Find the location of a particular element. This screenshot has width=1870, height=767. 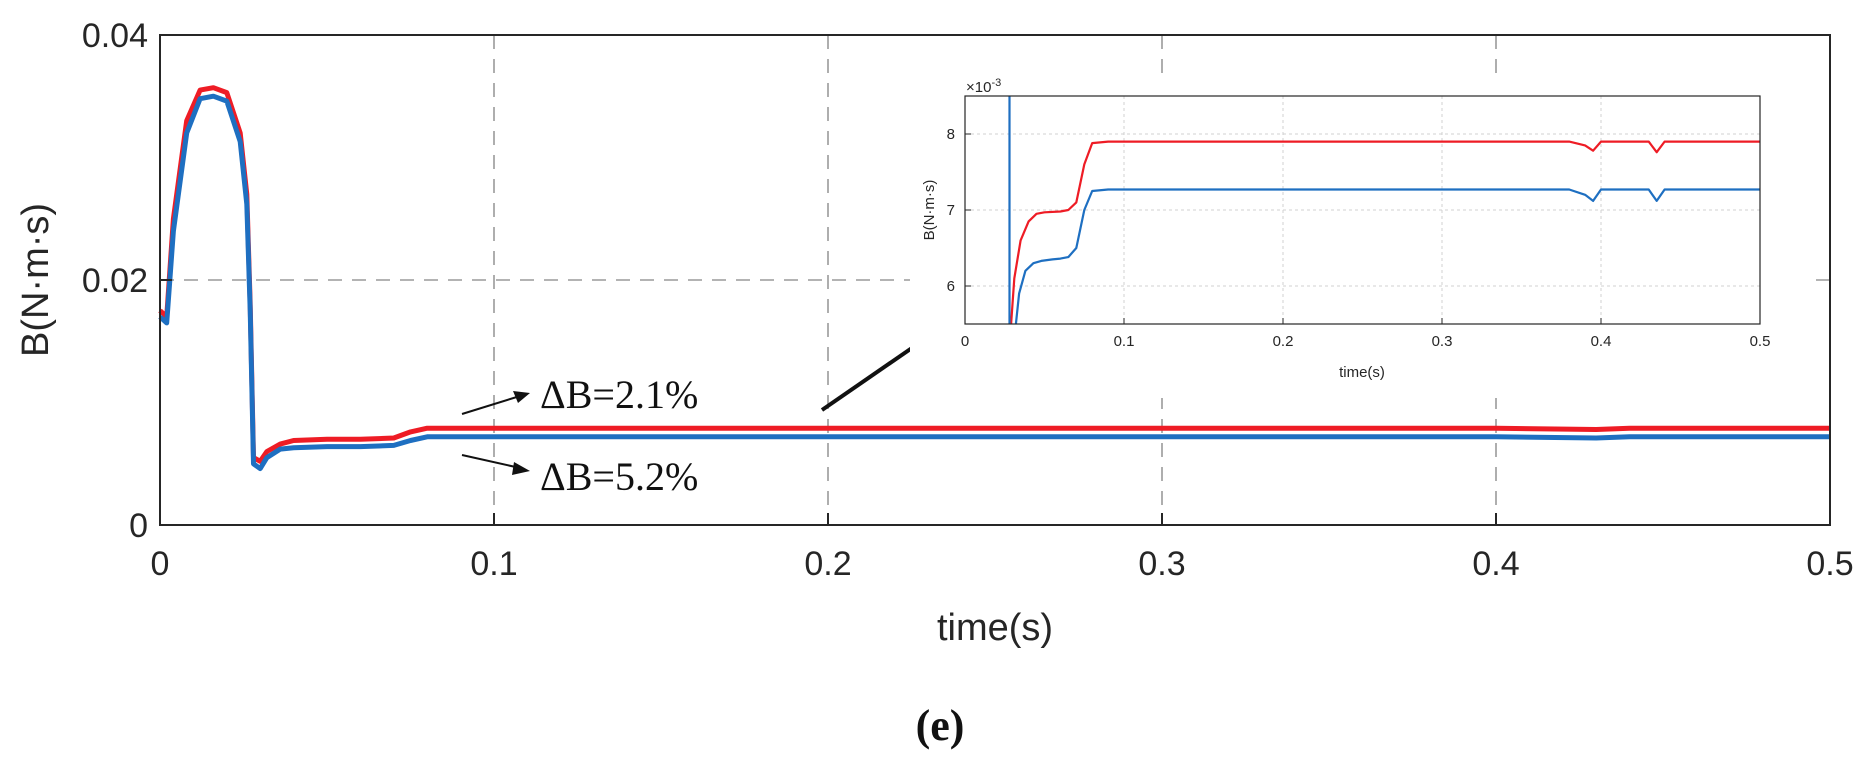

inset-y-axis-label: B(N·m·s) is located at coordinates (929, 210).